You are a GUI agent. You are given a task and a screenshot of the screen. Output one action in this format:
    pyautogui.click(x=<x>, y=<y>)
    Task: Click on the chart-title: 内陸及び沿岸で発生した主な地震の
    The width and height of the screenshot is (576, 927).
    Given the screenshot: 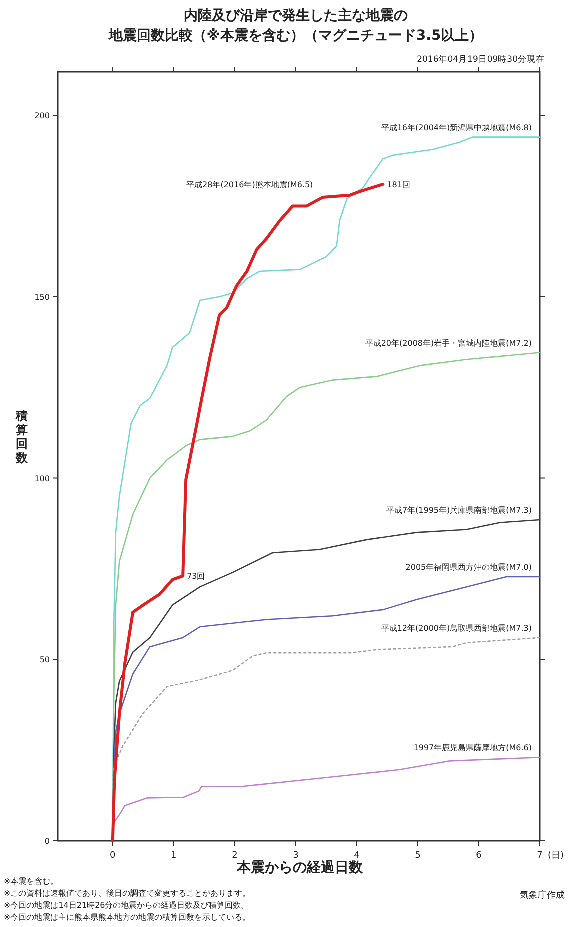 What is the action you would take?
    pyautogui.click(x=296, y=15)
    